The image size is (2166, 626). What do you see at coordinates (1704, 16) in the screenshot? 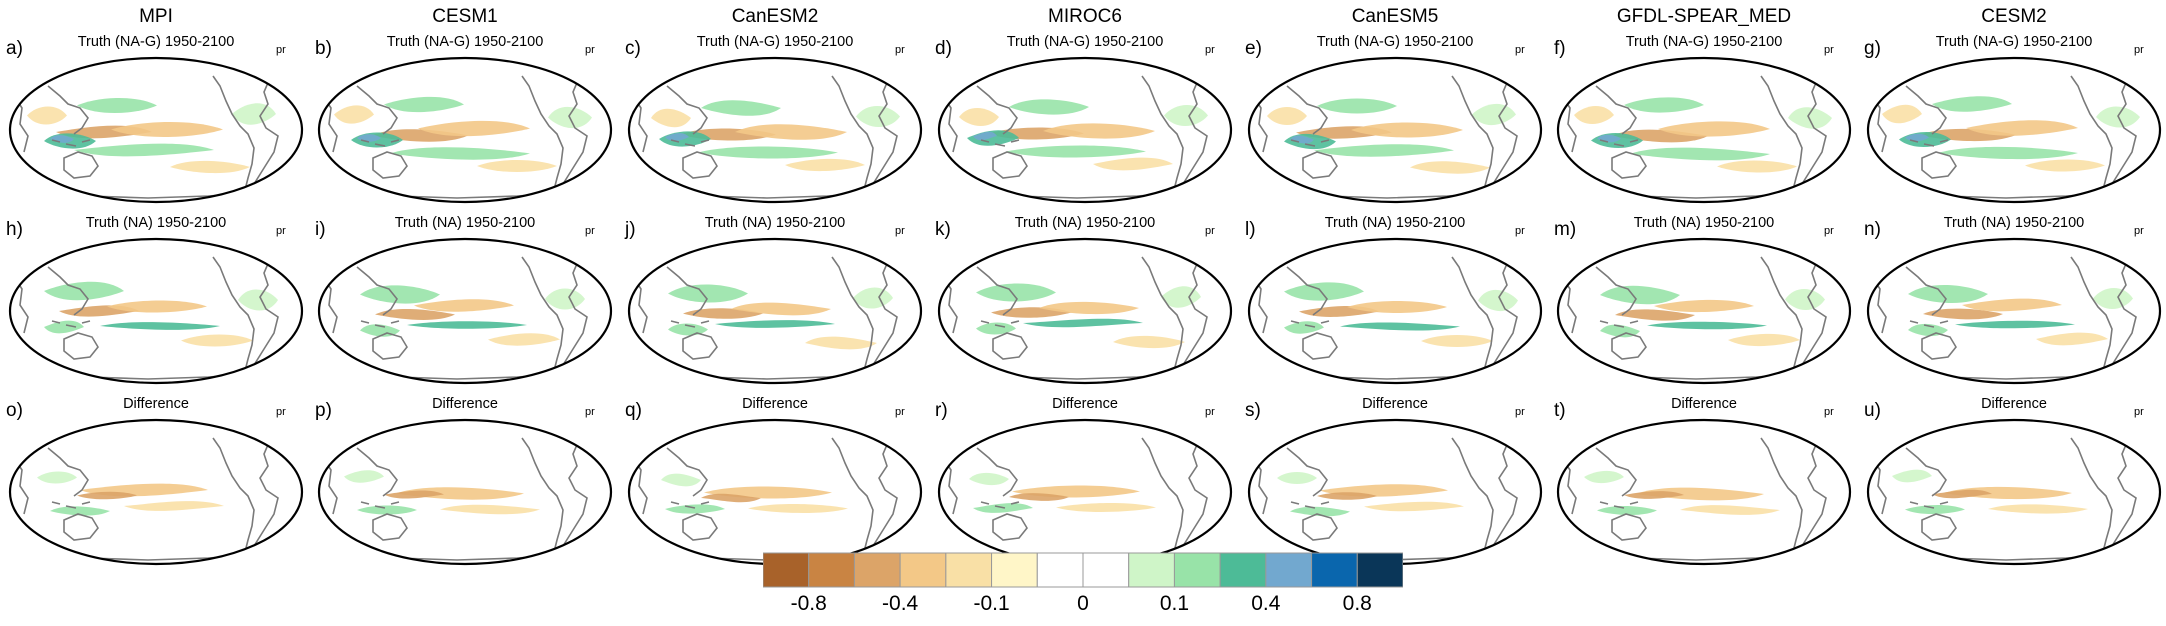
I see `model-title: GFDL-SPEAR_MED` at bounding box center [1704, 16].